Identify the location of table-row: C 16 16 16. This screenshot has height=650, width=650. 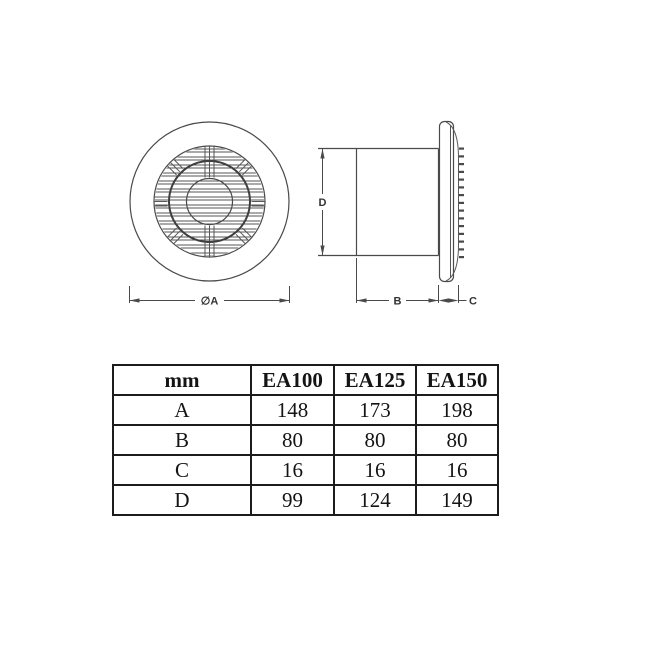
(305, 470).